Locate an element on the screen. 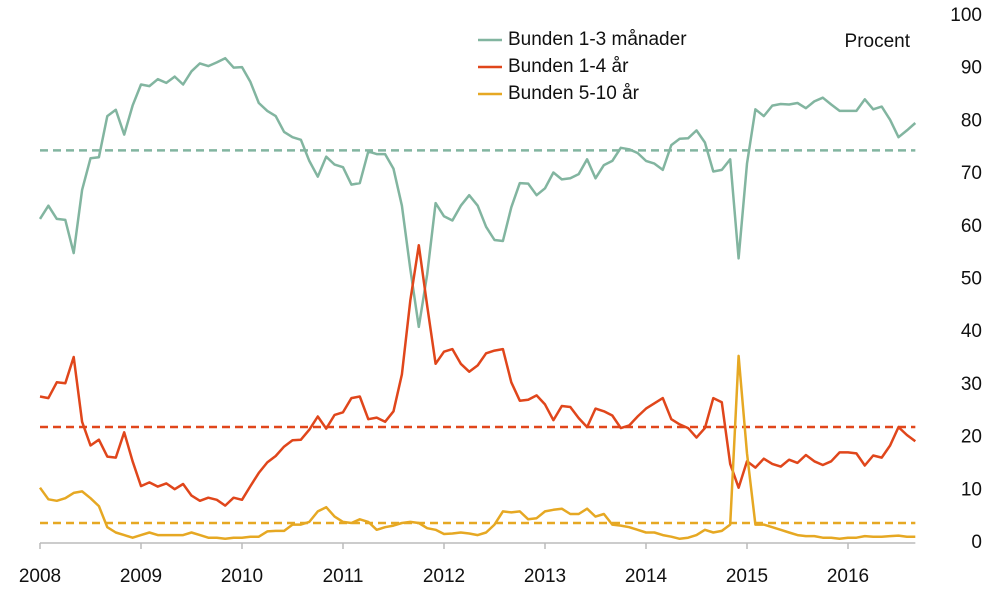  x-tick-label: 2015 is located at coordinates (747, 576).